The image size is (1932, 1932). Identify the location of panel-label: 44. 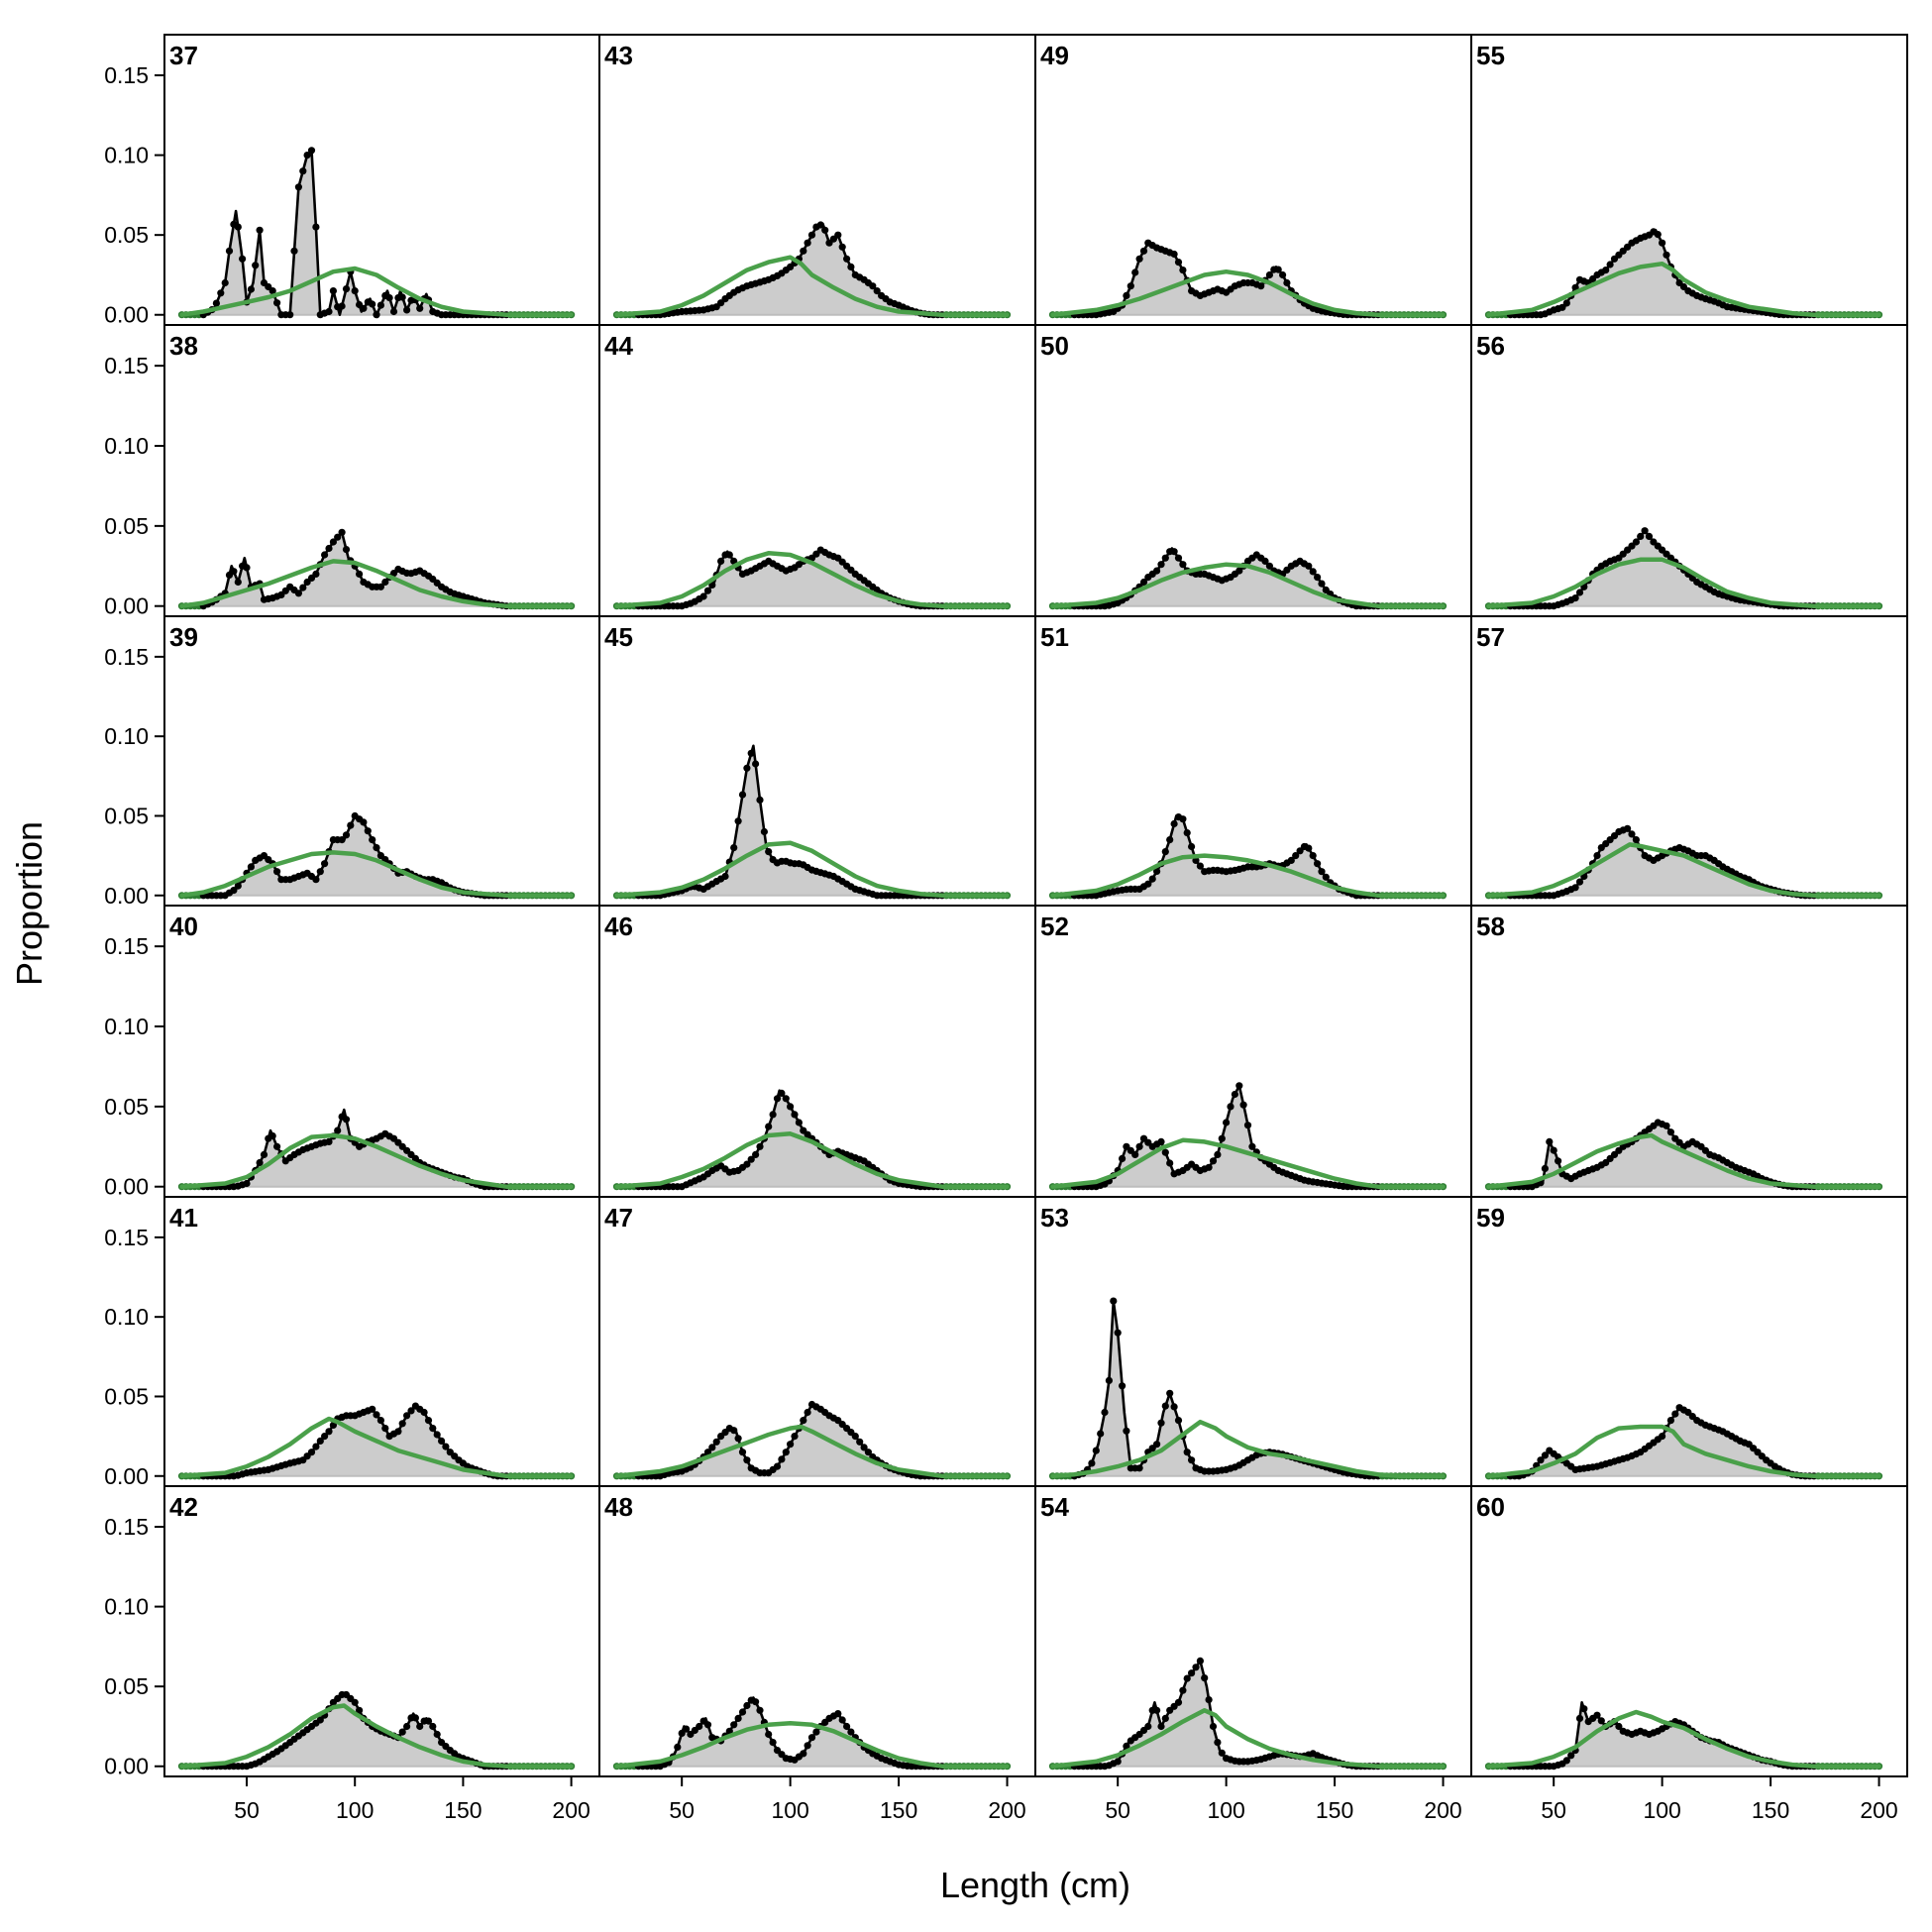
(618, 346).